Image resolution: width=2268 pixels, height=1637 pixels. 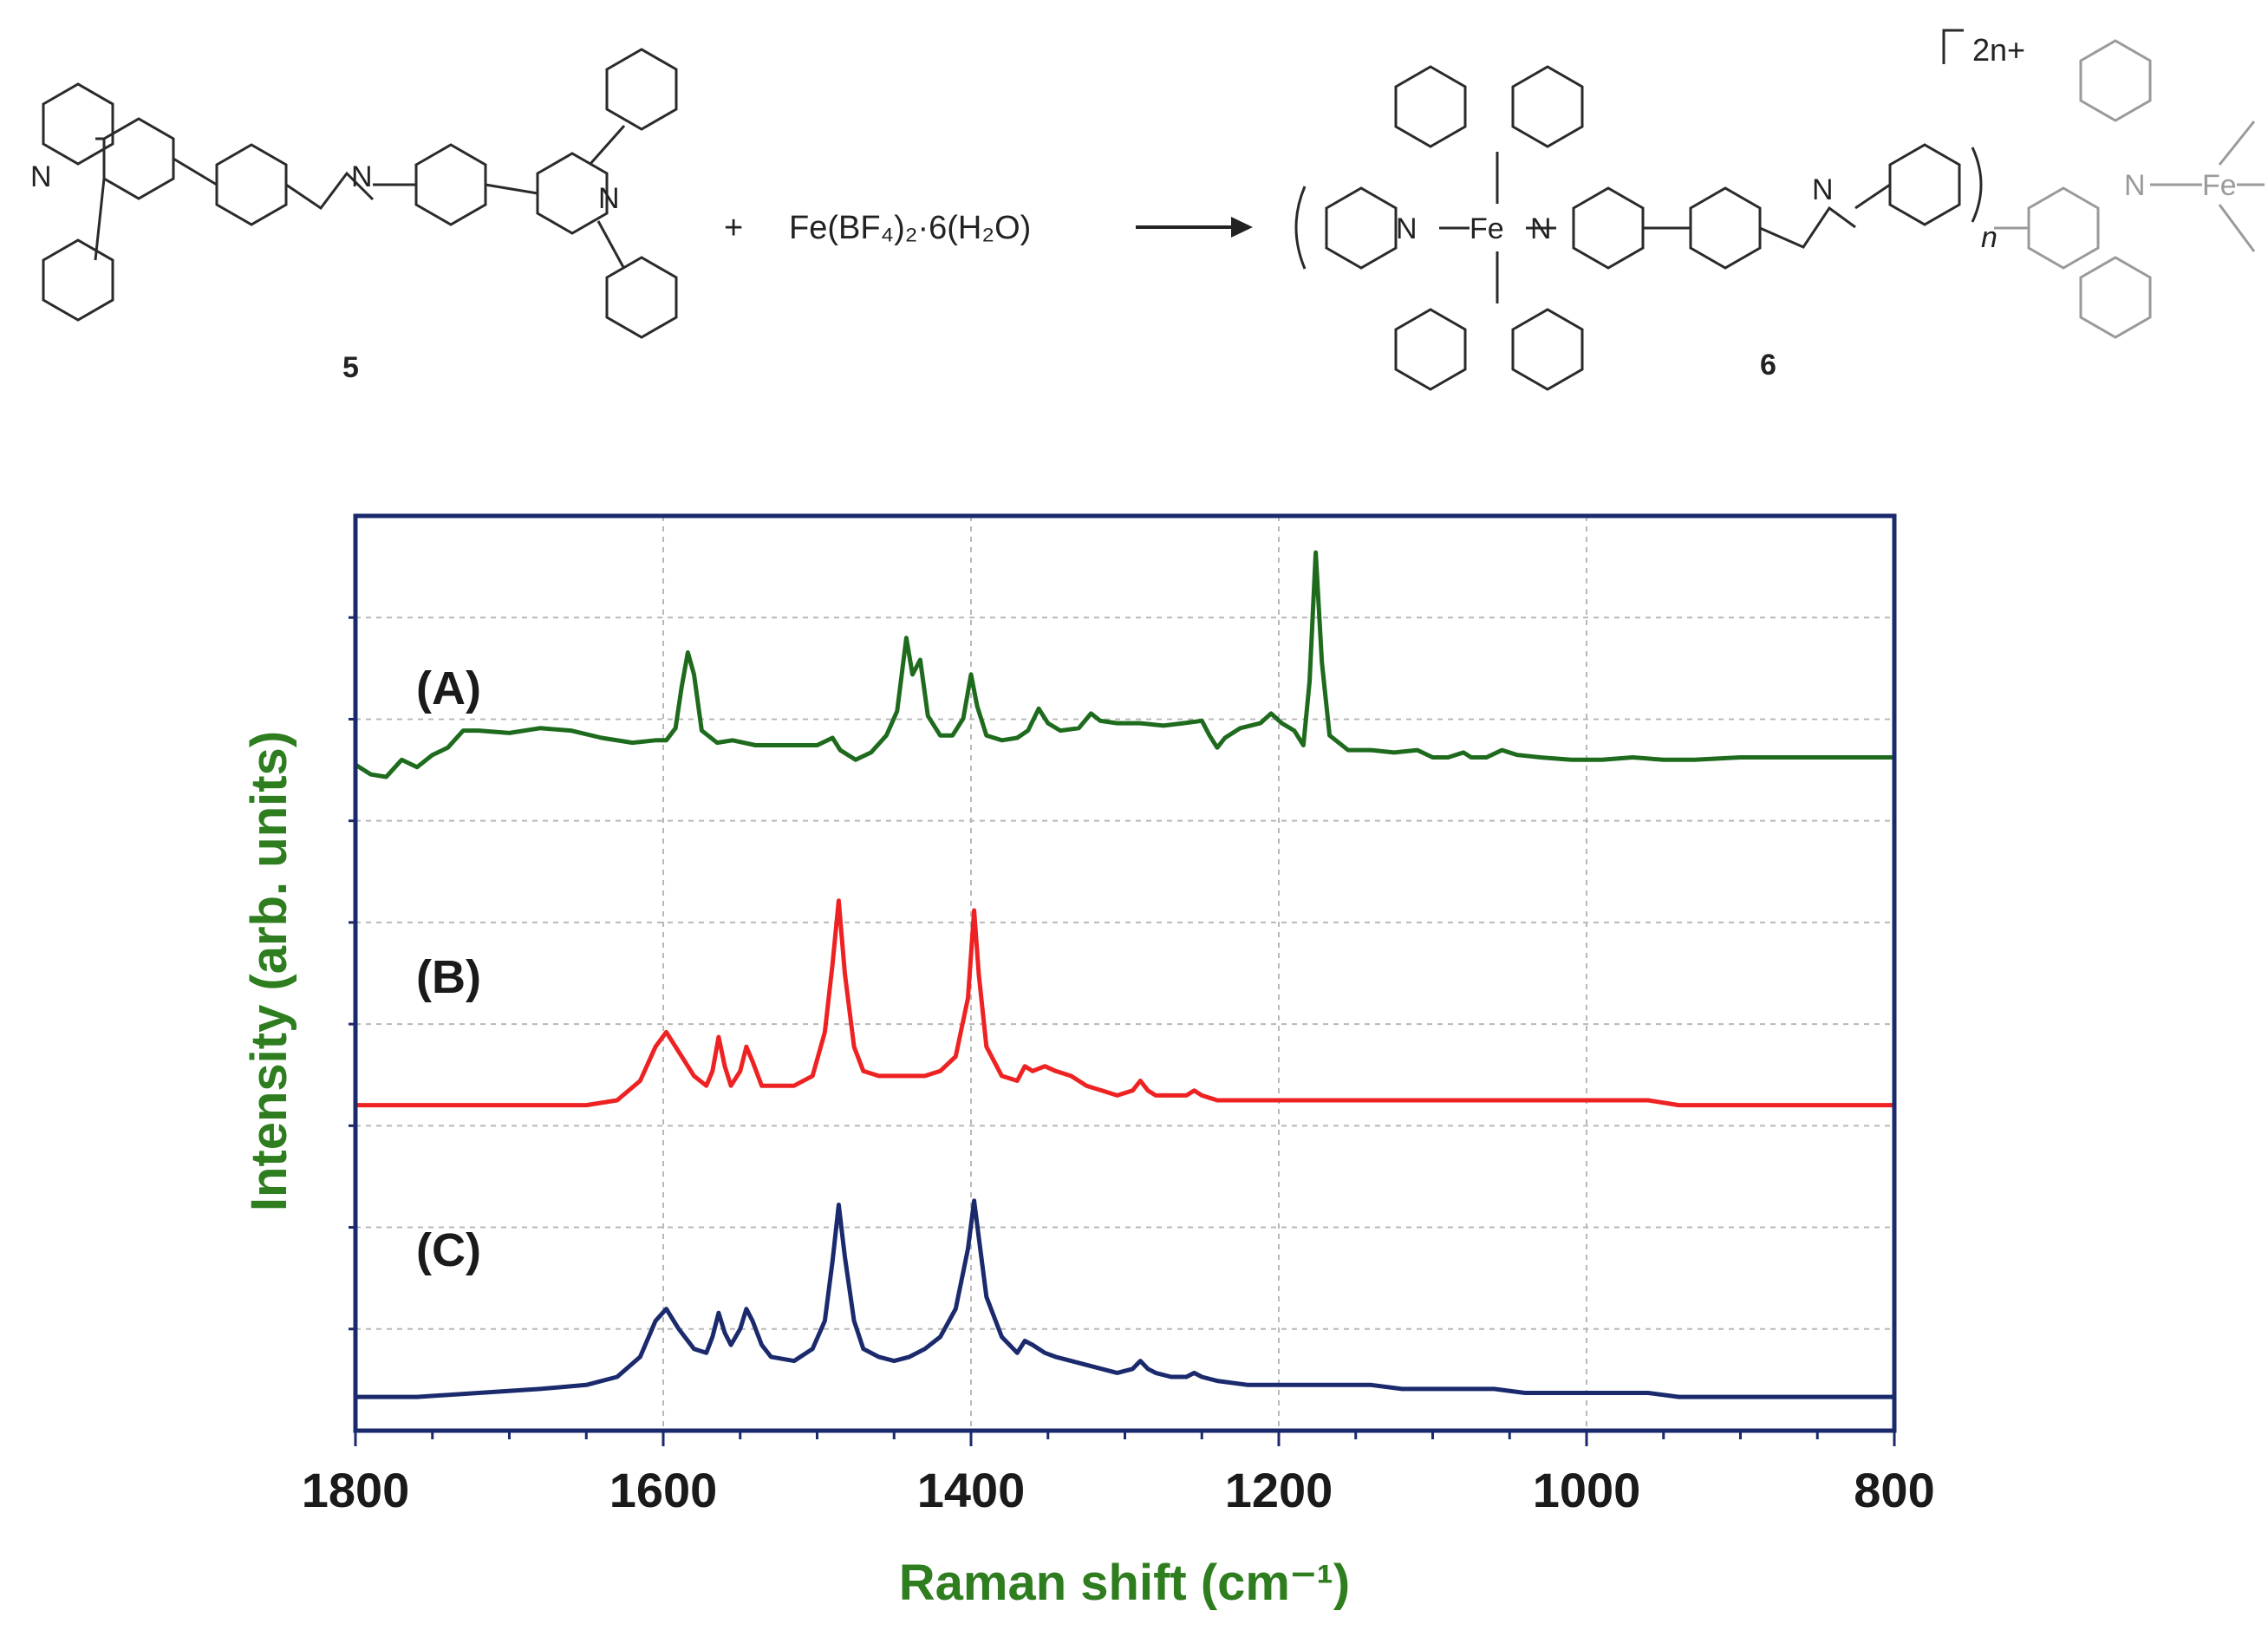 What do you see at coordinates (1124, 1003) in the screenshot?
I see `series-line-b` at bounding box center [1124, 1003].